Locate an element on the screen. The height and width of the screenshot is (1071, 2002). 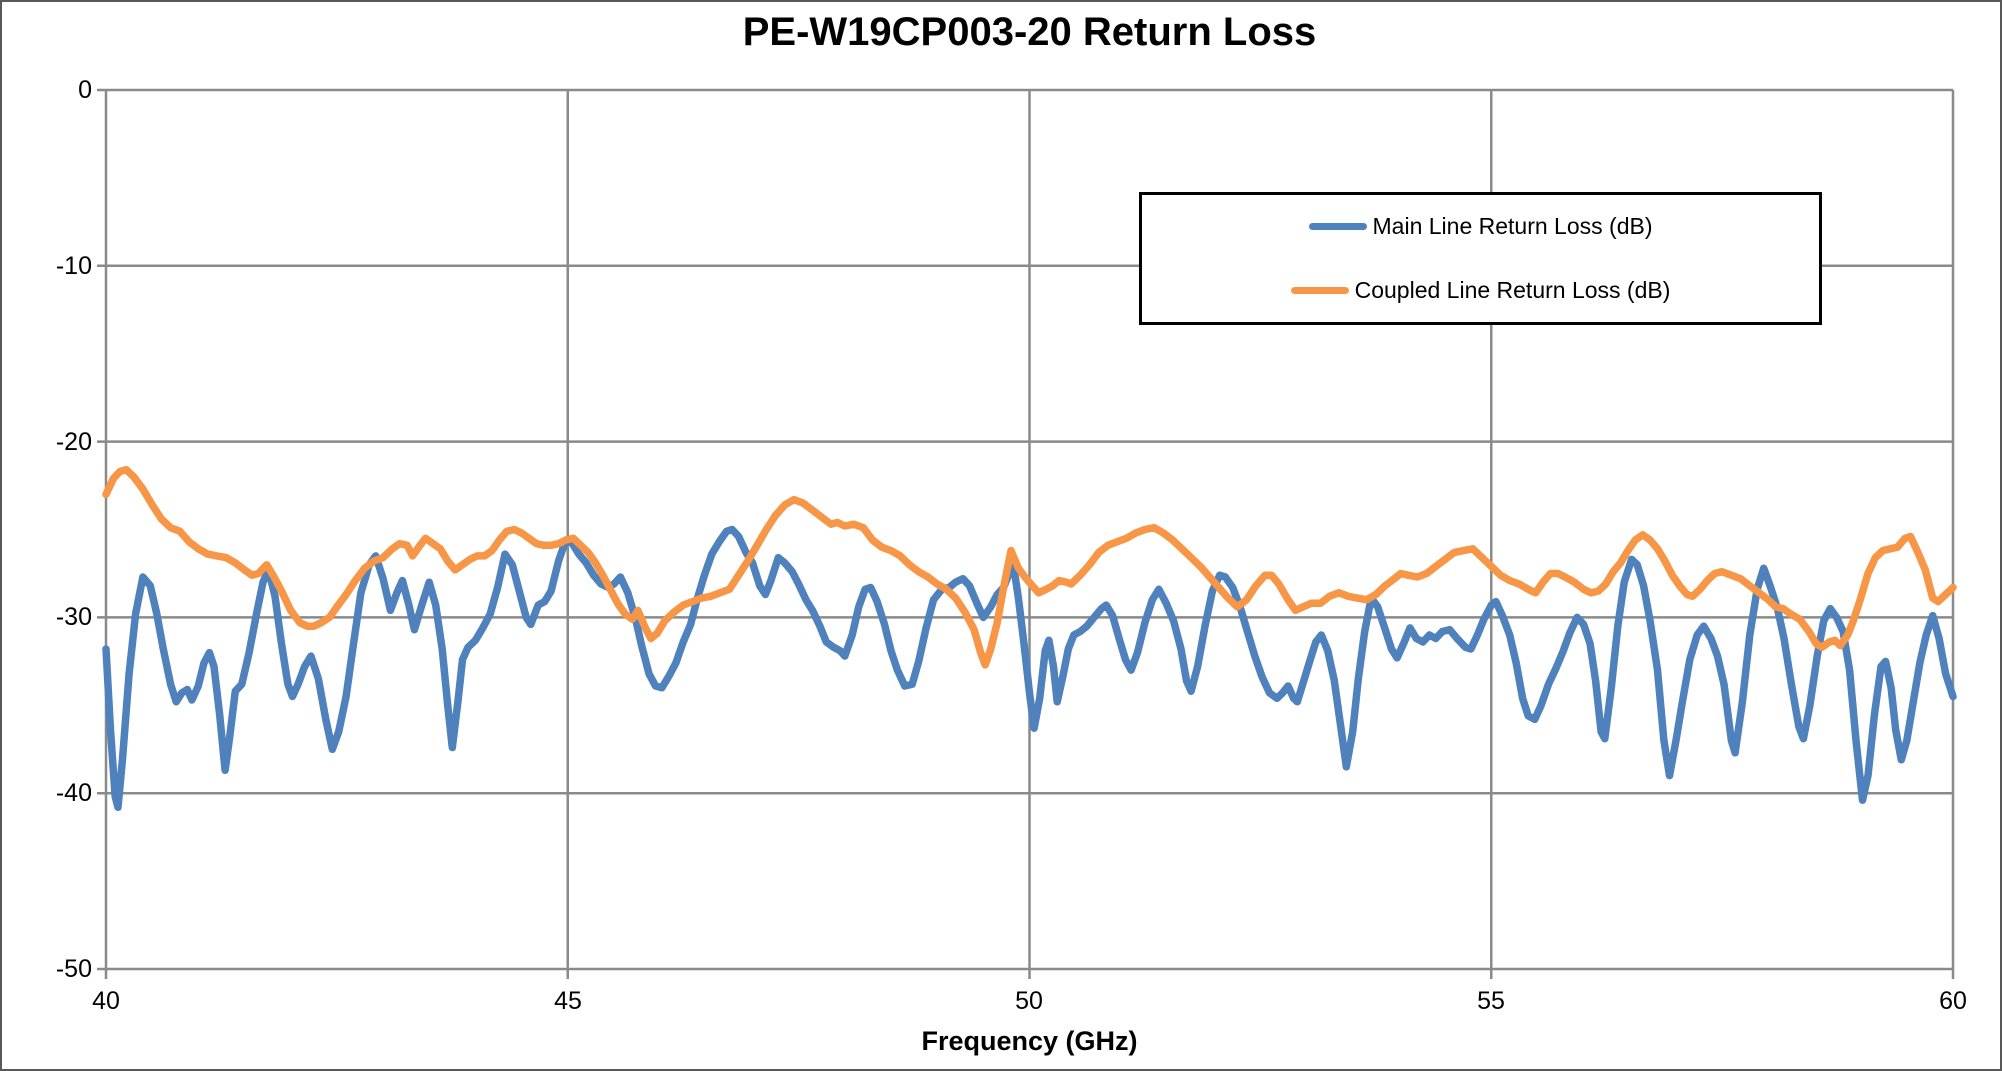
x-axis-tick-label: 40 is located at coordinates (106, 1001).